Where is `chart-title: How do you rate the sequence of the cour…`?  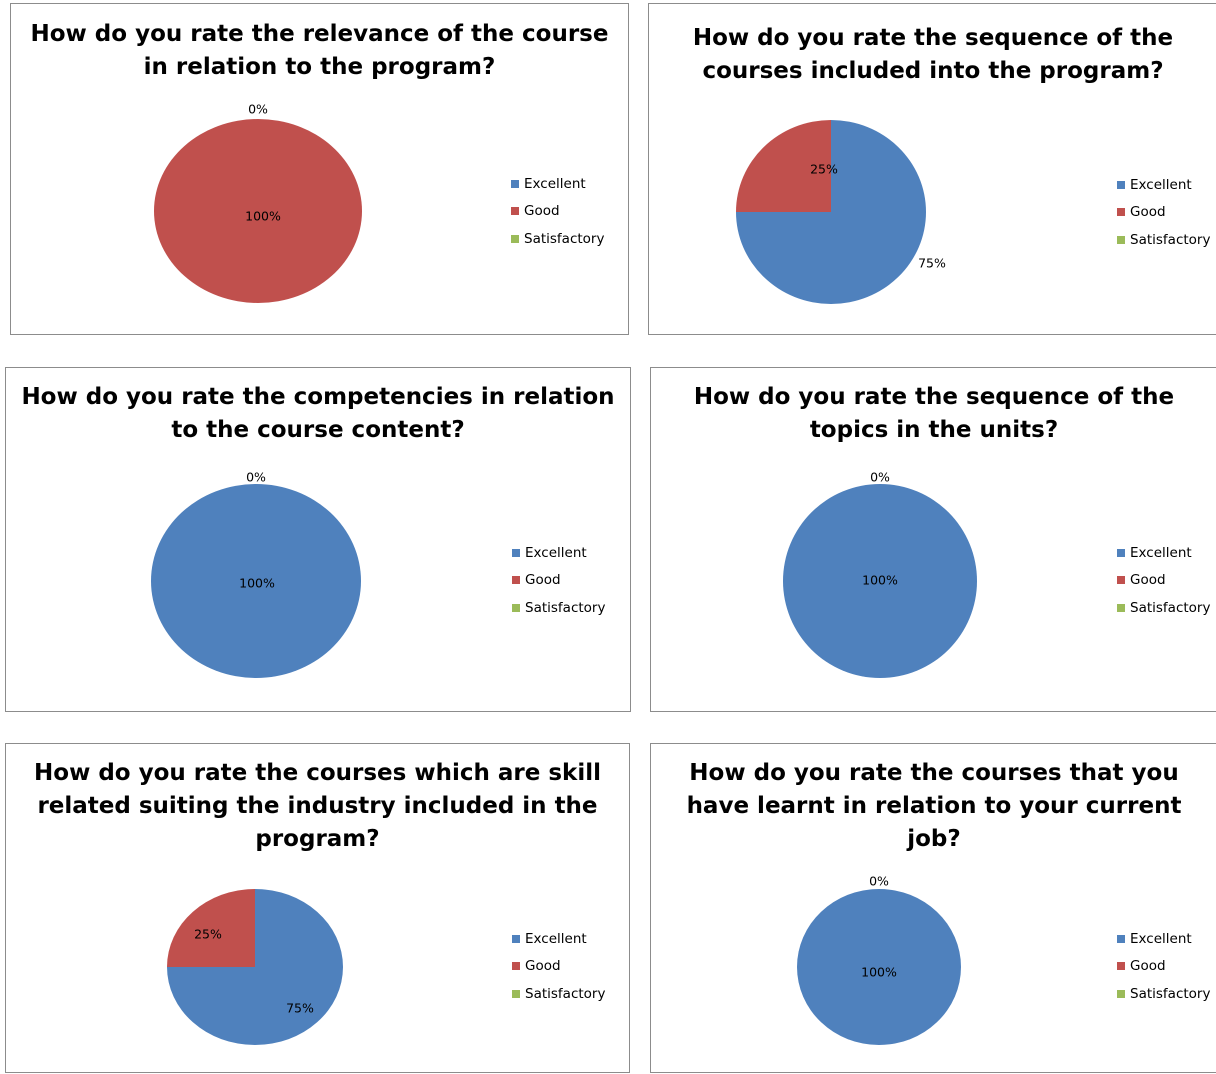 chart-title: How do you rate the sequence of the cour… is located at coordinates (933, 54).